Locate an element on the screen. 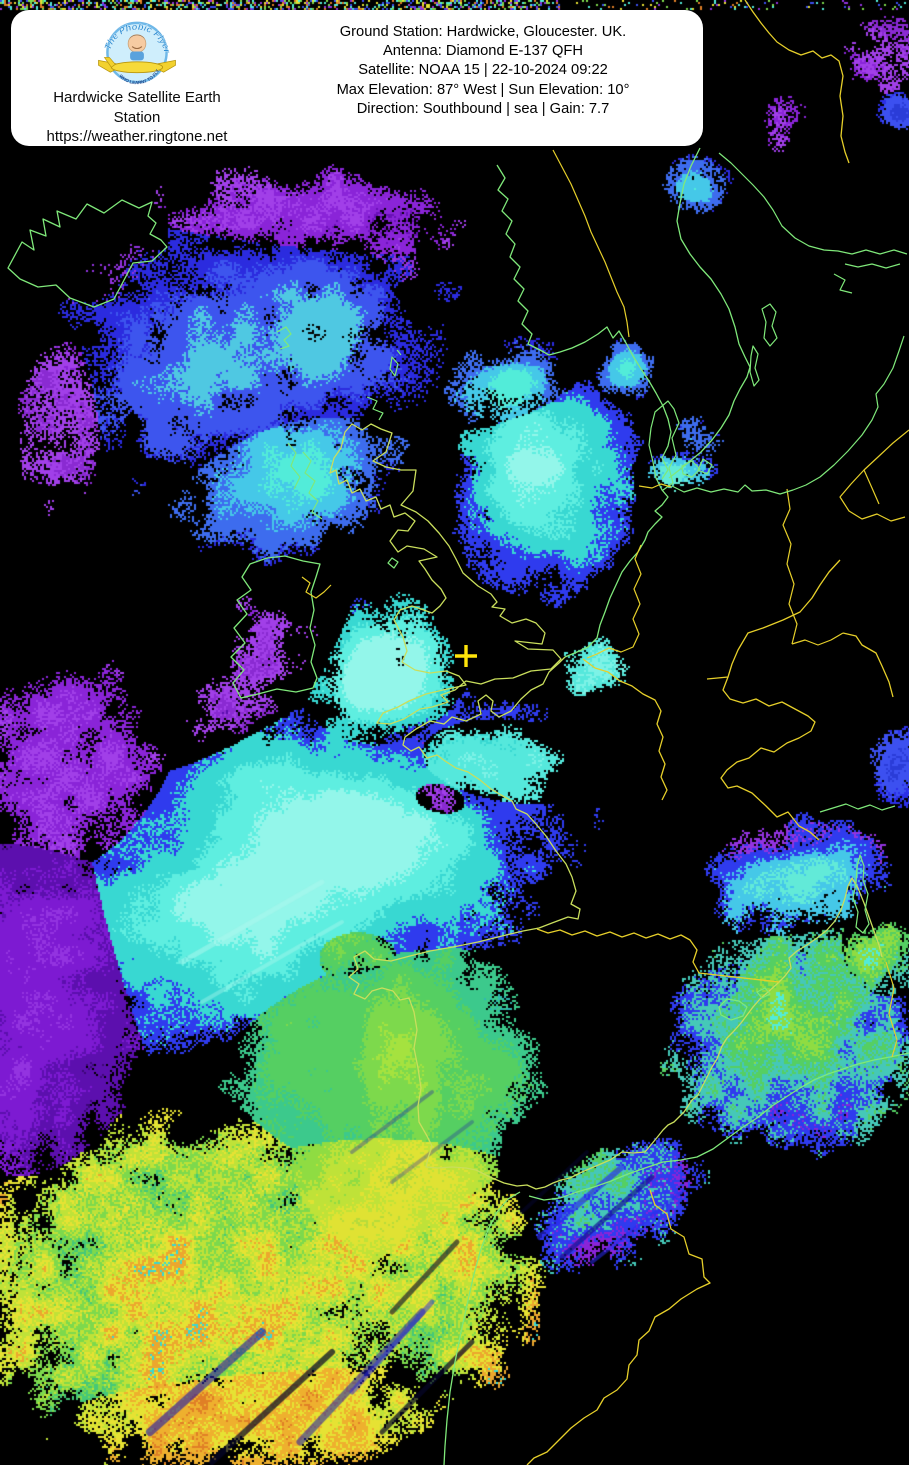 Image resolution: width=909 pixels, height=1465 pixels. coastline-gotland-oland is located at coordinates (763, 345).